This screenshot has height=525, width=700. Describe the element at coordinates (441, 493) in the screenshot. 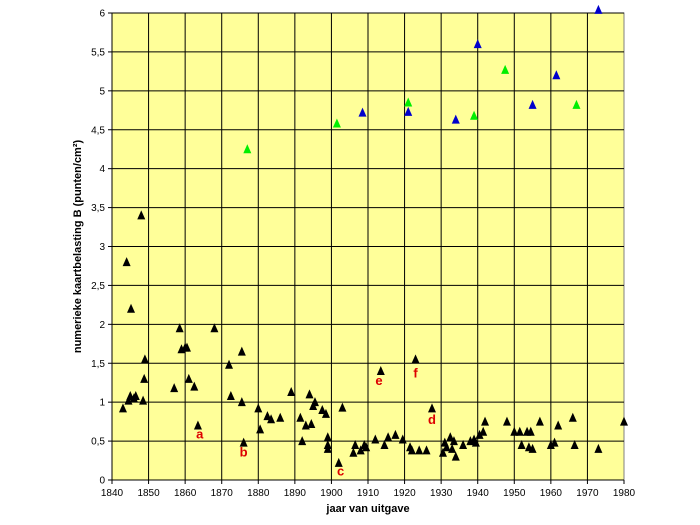

I see `x-tick-label: 1930` at that location.